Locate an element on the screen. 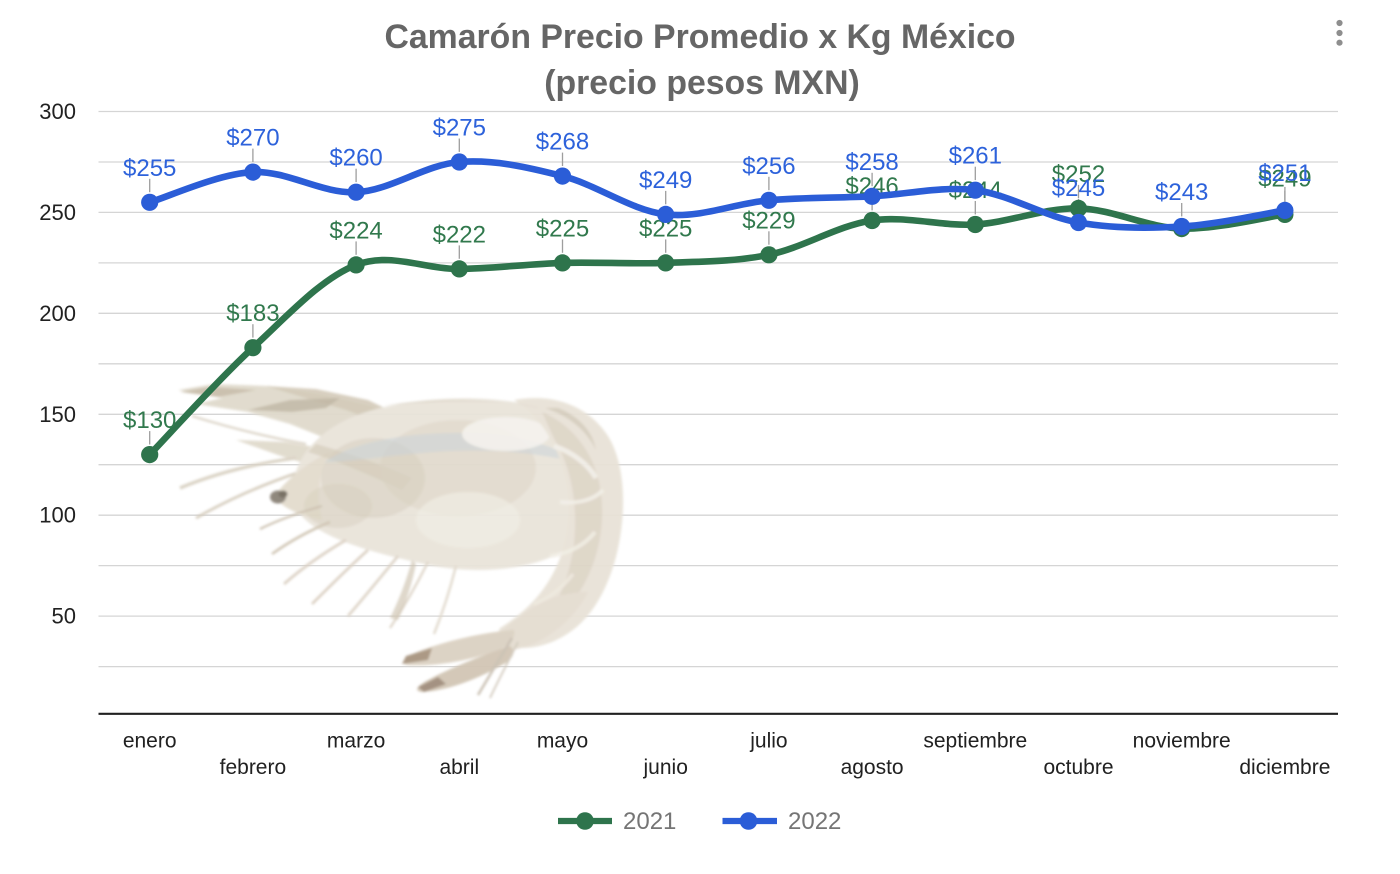  svg-text: 100 is located at coordinates (57, 515).